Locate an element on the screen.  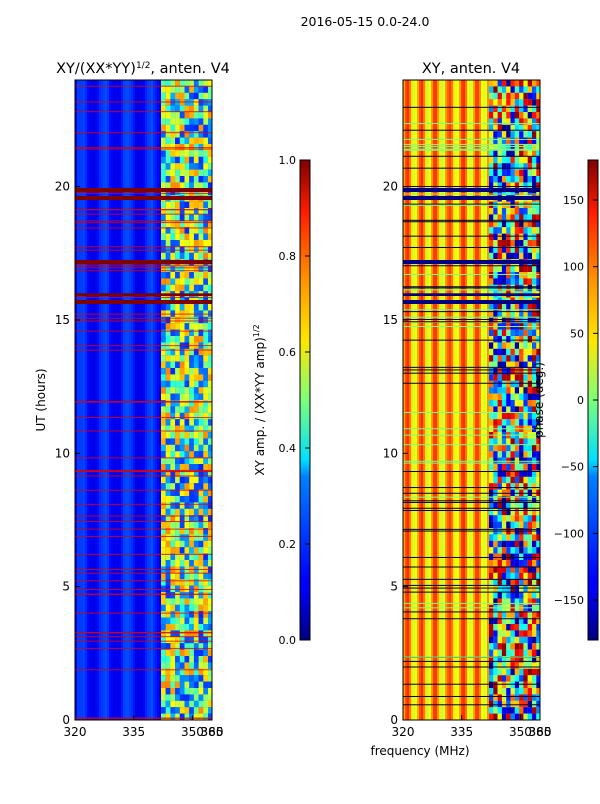
phase-y-tick-label: 15 is located at coordinates (390, 320).